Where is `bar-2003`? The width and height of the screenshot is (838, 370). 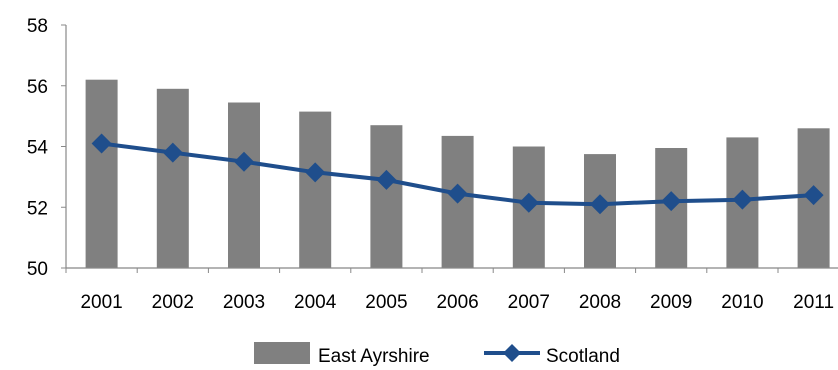
bar-2003 is located at coordinates (244, 185).